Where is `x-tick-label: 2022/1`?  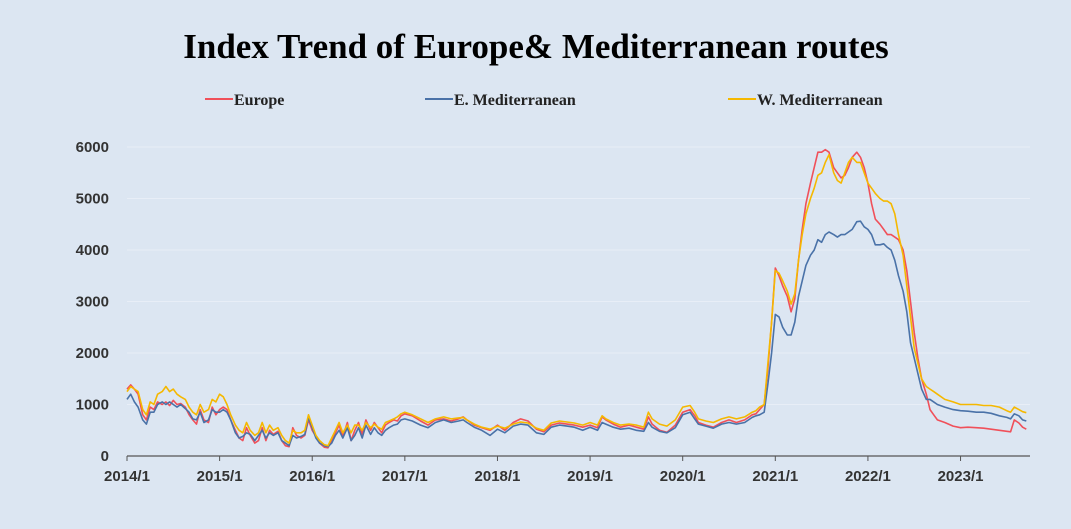 x-tick-label: 2022/1 is located at coordinates (868, 476).